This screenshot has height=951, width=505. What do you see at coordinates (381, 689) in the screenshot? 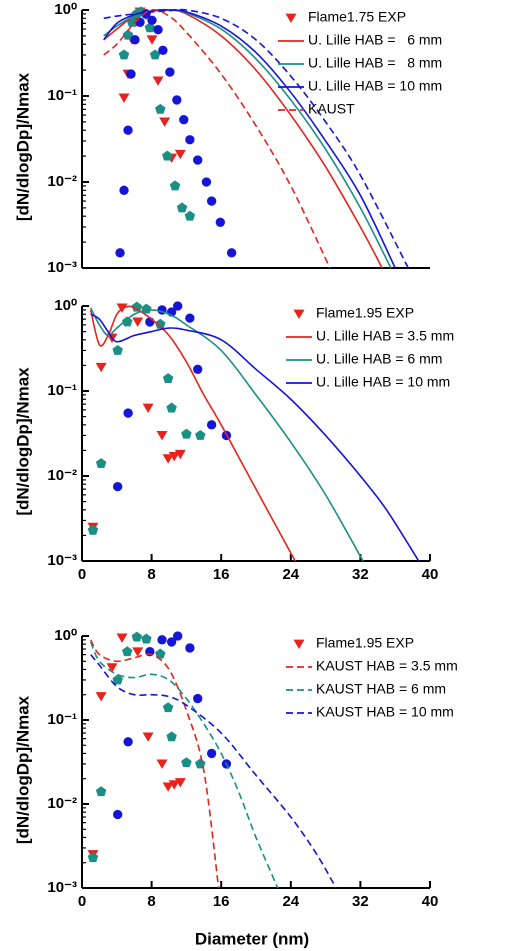
I see `legend-label: KAUST HAB = 6 mm` at bounding box center [381, 689].